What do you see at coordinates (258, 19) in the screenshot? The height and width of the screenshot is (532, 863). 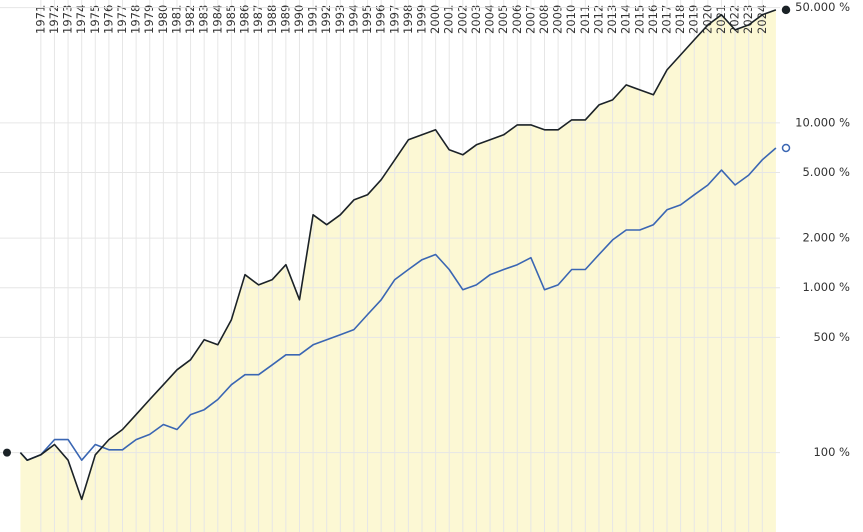 I see `x-tick-label: 1987` at bounding box center [258, 19].